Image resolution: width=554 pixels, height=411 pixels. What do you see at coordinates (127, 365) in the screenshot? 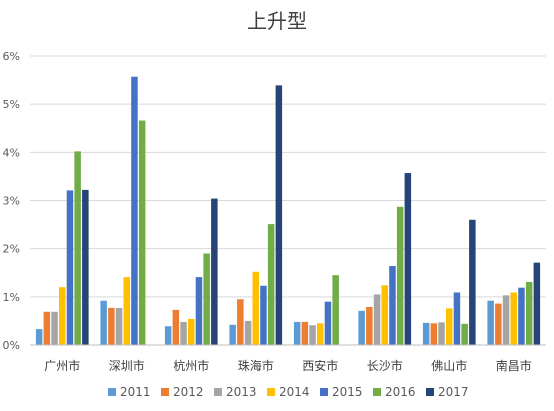
I see `x-category-label: 深圳市` at bounding box center [127, 365].